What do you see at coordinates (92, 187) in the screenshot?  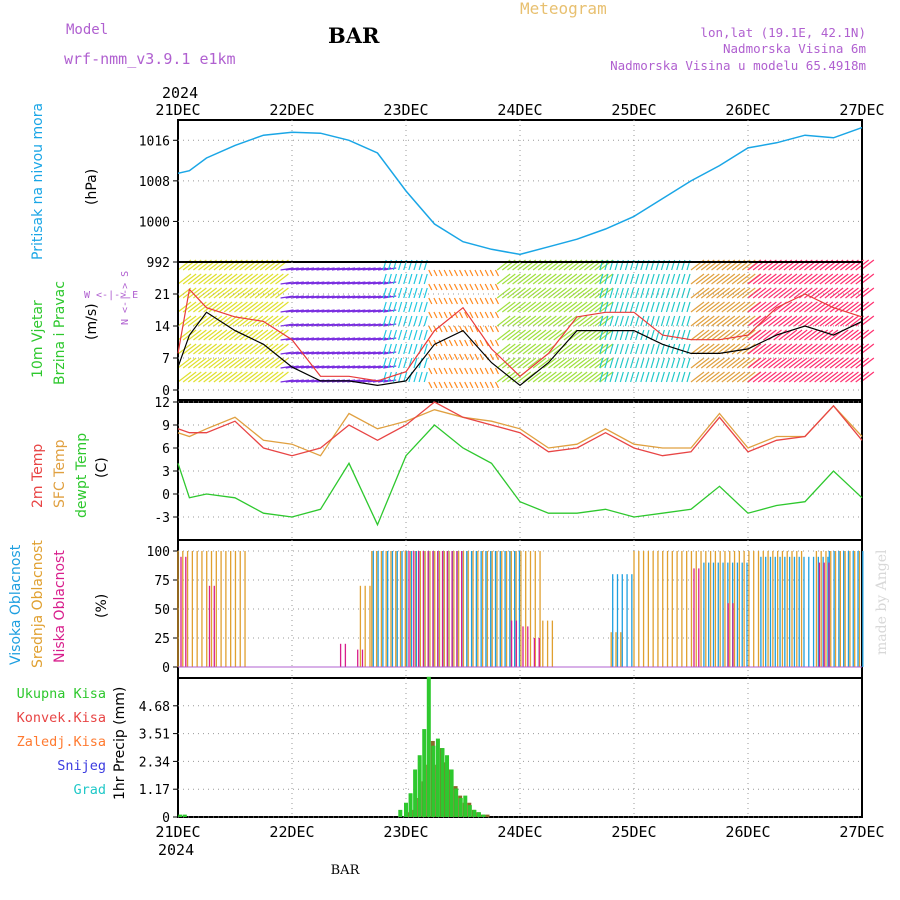 I see `pressure-ylabel-2: (hPa)` at bounding box center [92, 187].